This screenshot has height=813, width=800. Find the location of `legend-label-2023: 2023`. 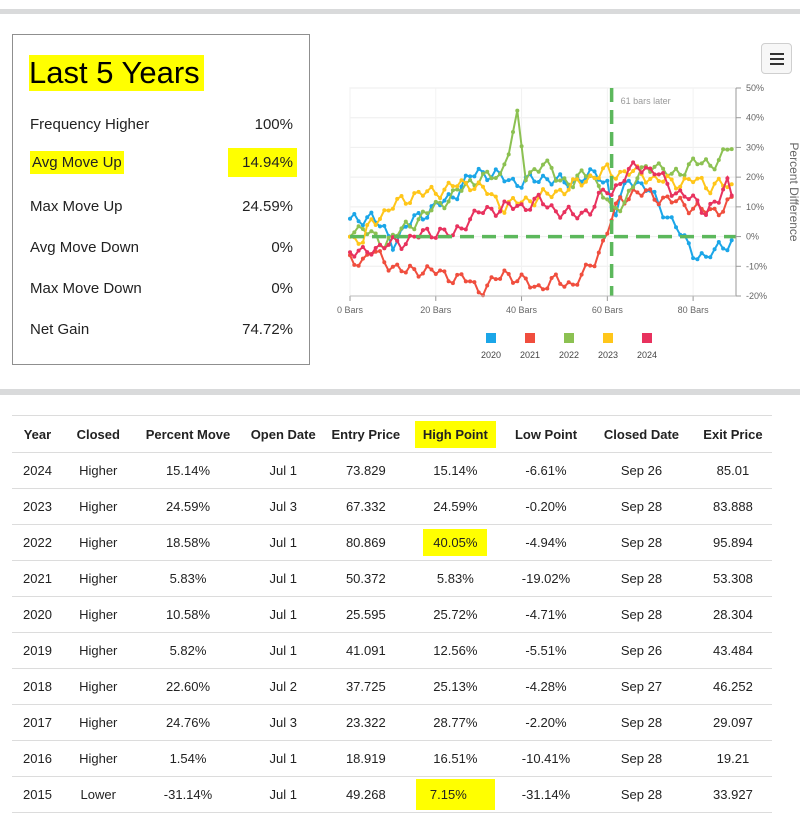

legend-label-2023: 2023 is located at coordinates (608, 355).